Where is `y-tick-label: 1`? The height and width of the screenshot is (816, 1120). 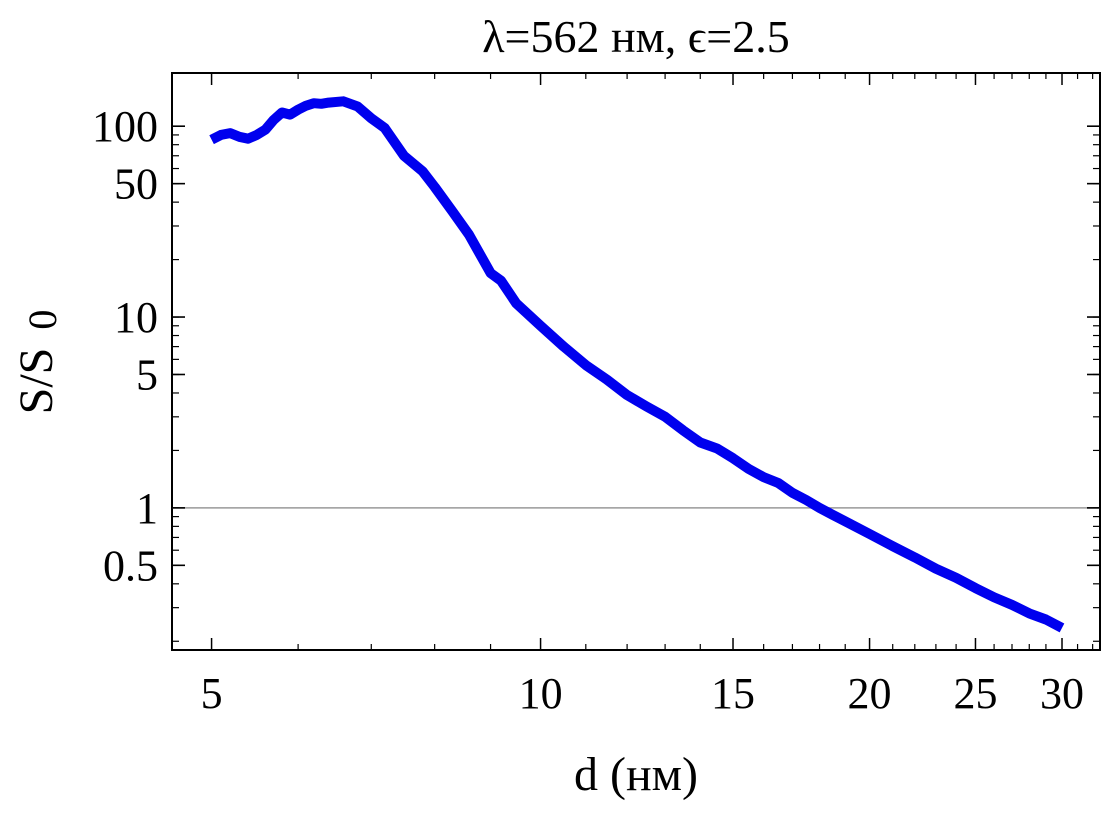 y-tick-label: 1 is located at coordinates (147, 508).